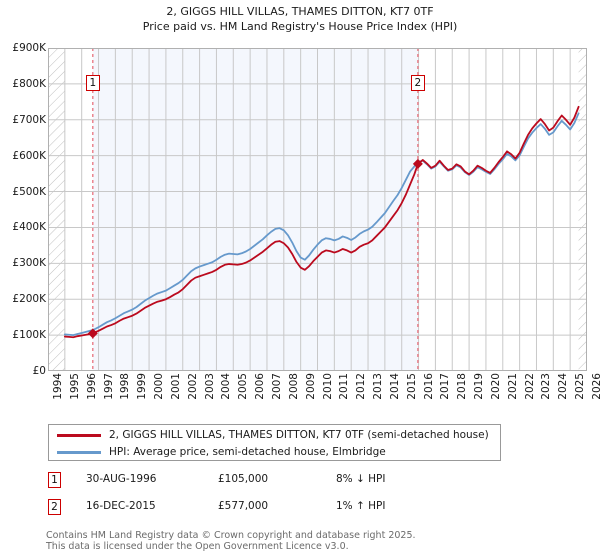  What do you see at coordinates (29, 263) in the screenshot?
I see `y-axis-tick-label: £300K` at bounding box center [29, 263].